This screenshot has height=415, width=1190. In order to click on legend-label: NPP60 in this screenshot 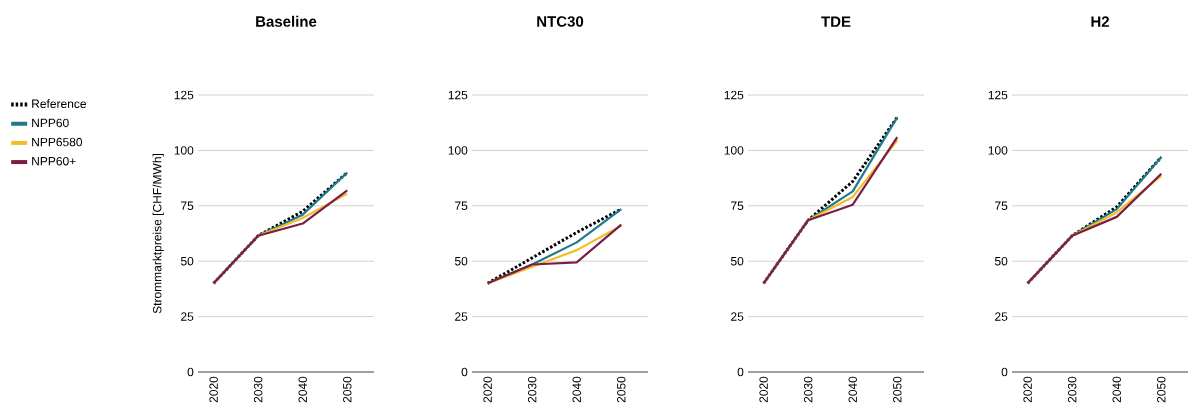, I will do `click(50, 123)`.